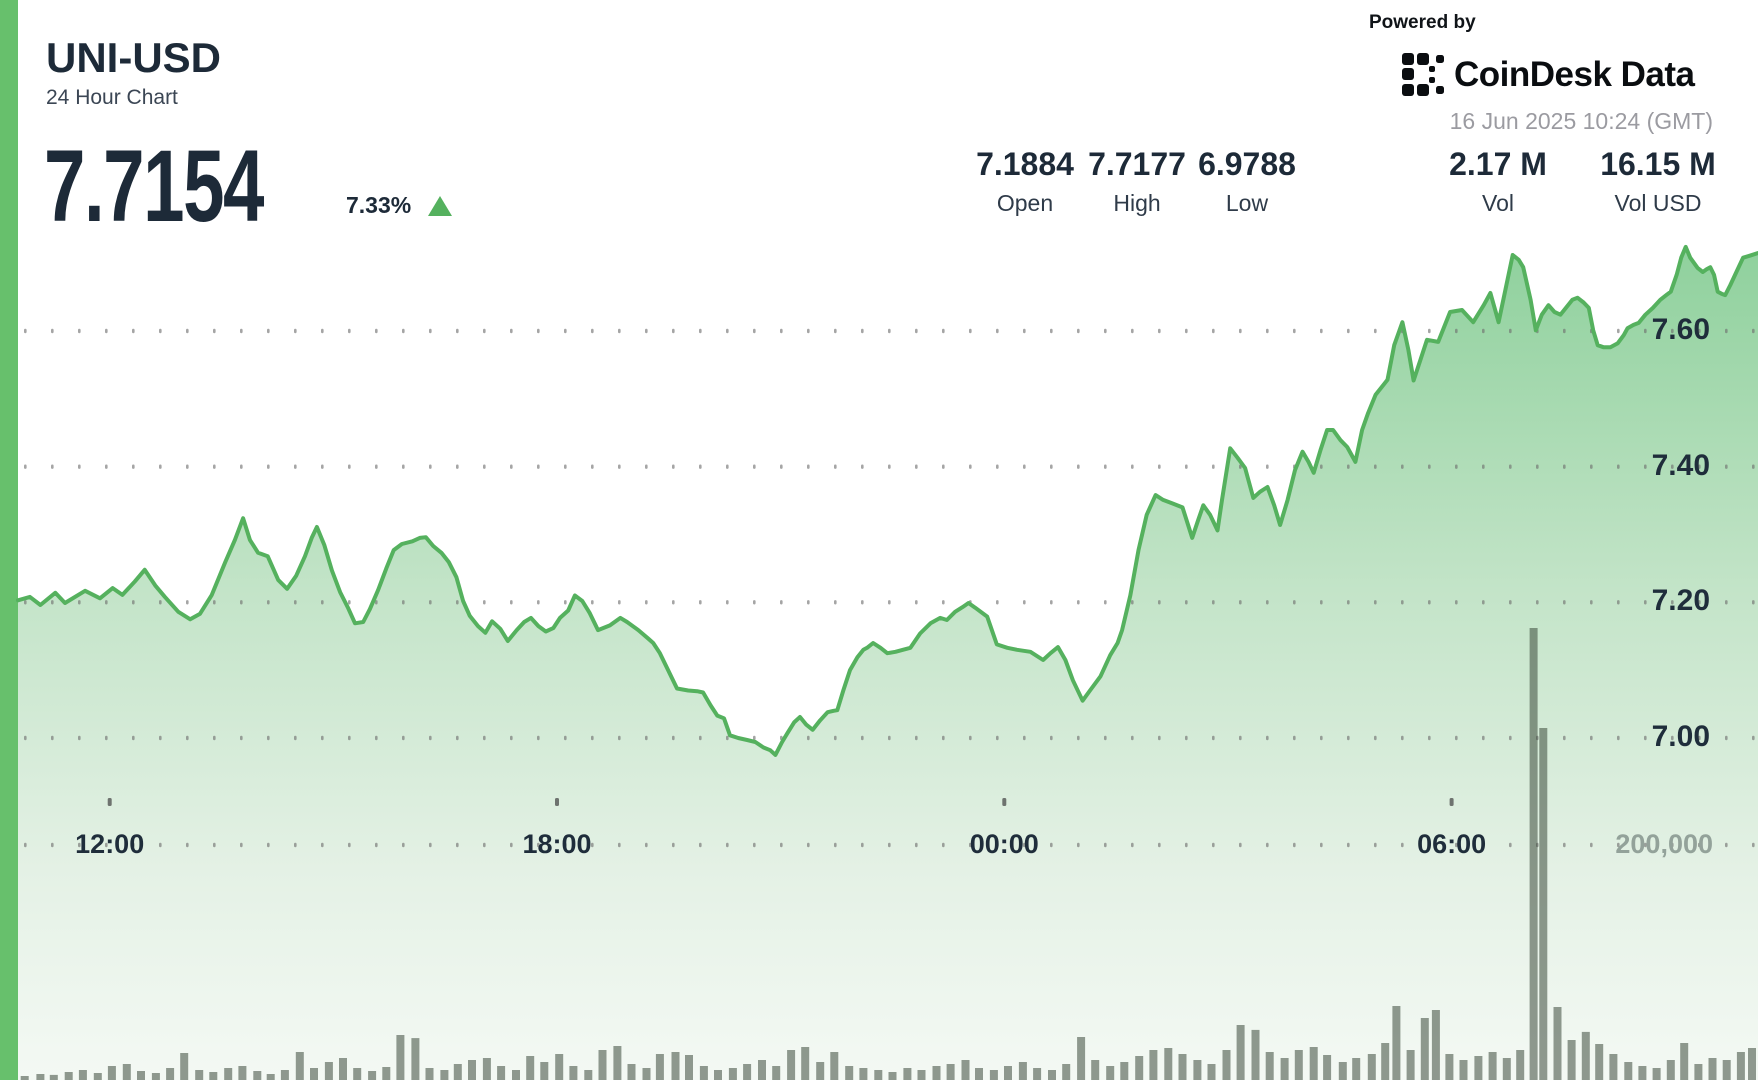 Image resolution: width=1758 pixels, height=1080 pixels. Describe the element at coordinates (557, 844) in the screenshot. I see `time-tick-label: 18:00` at that location.